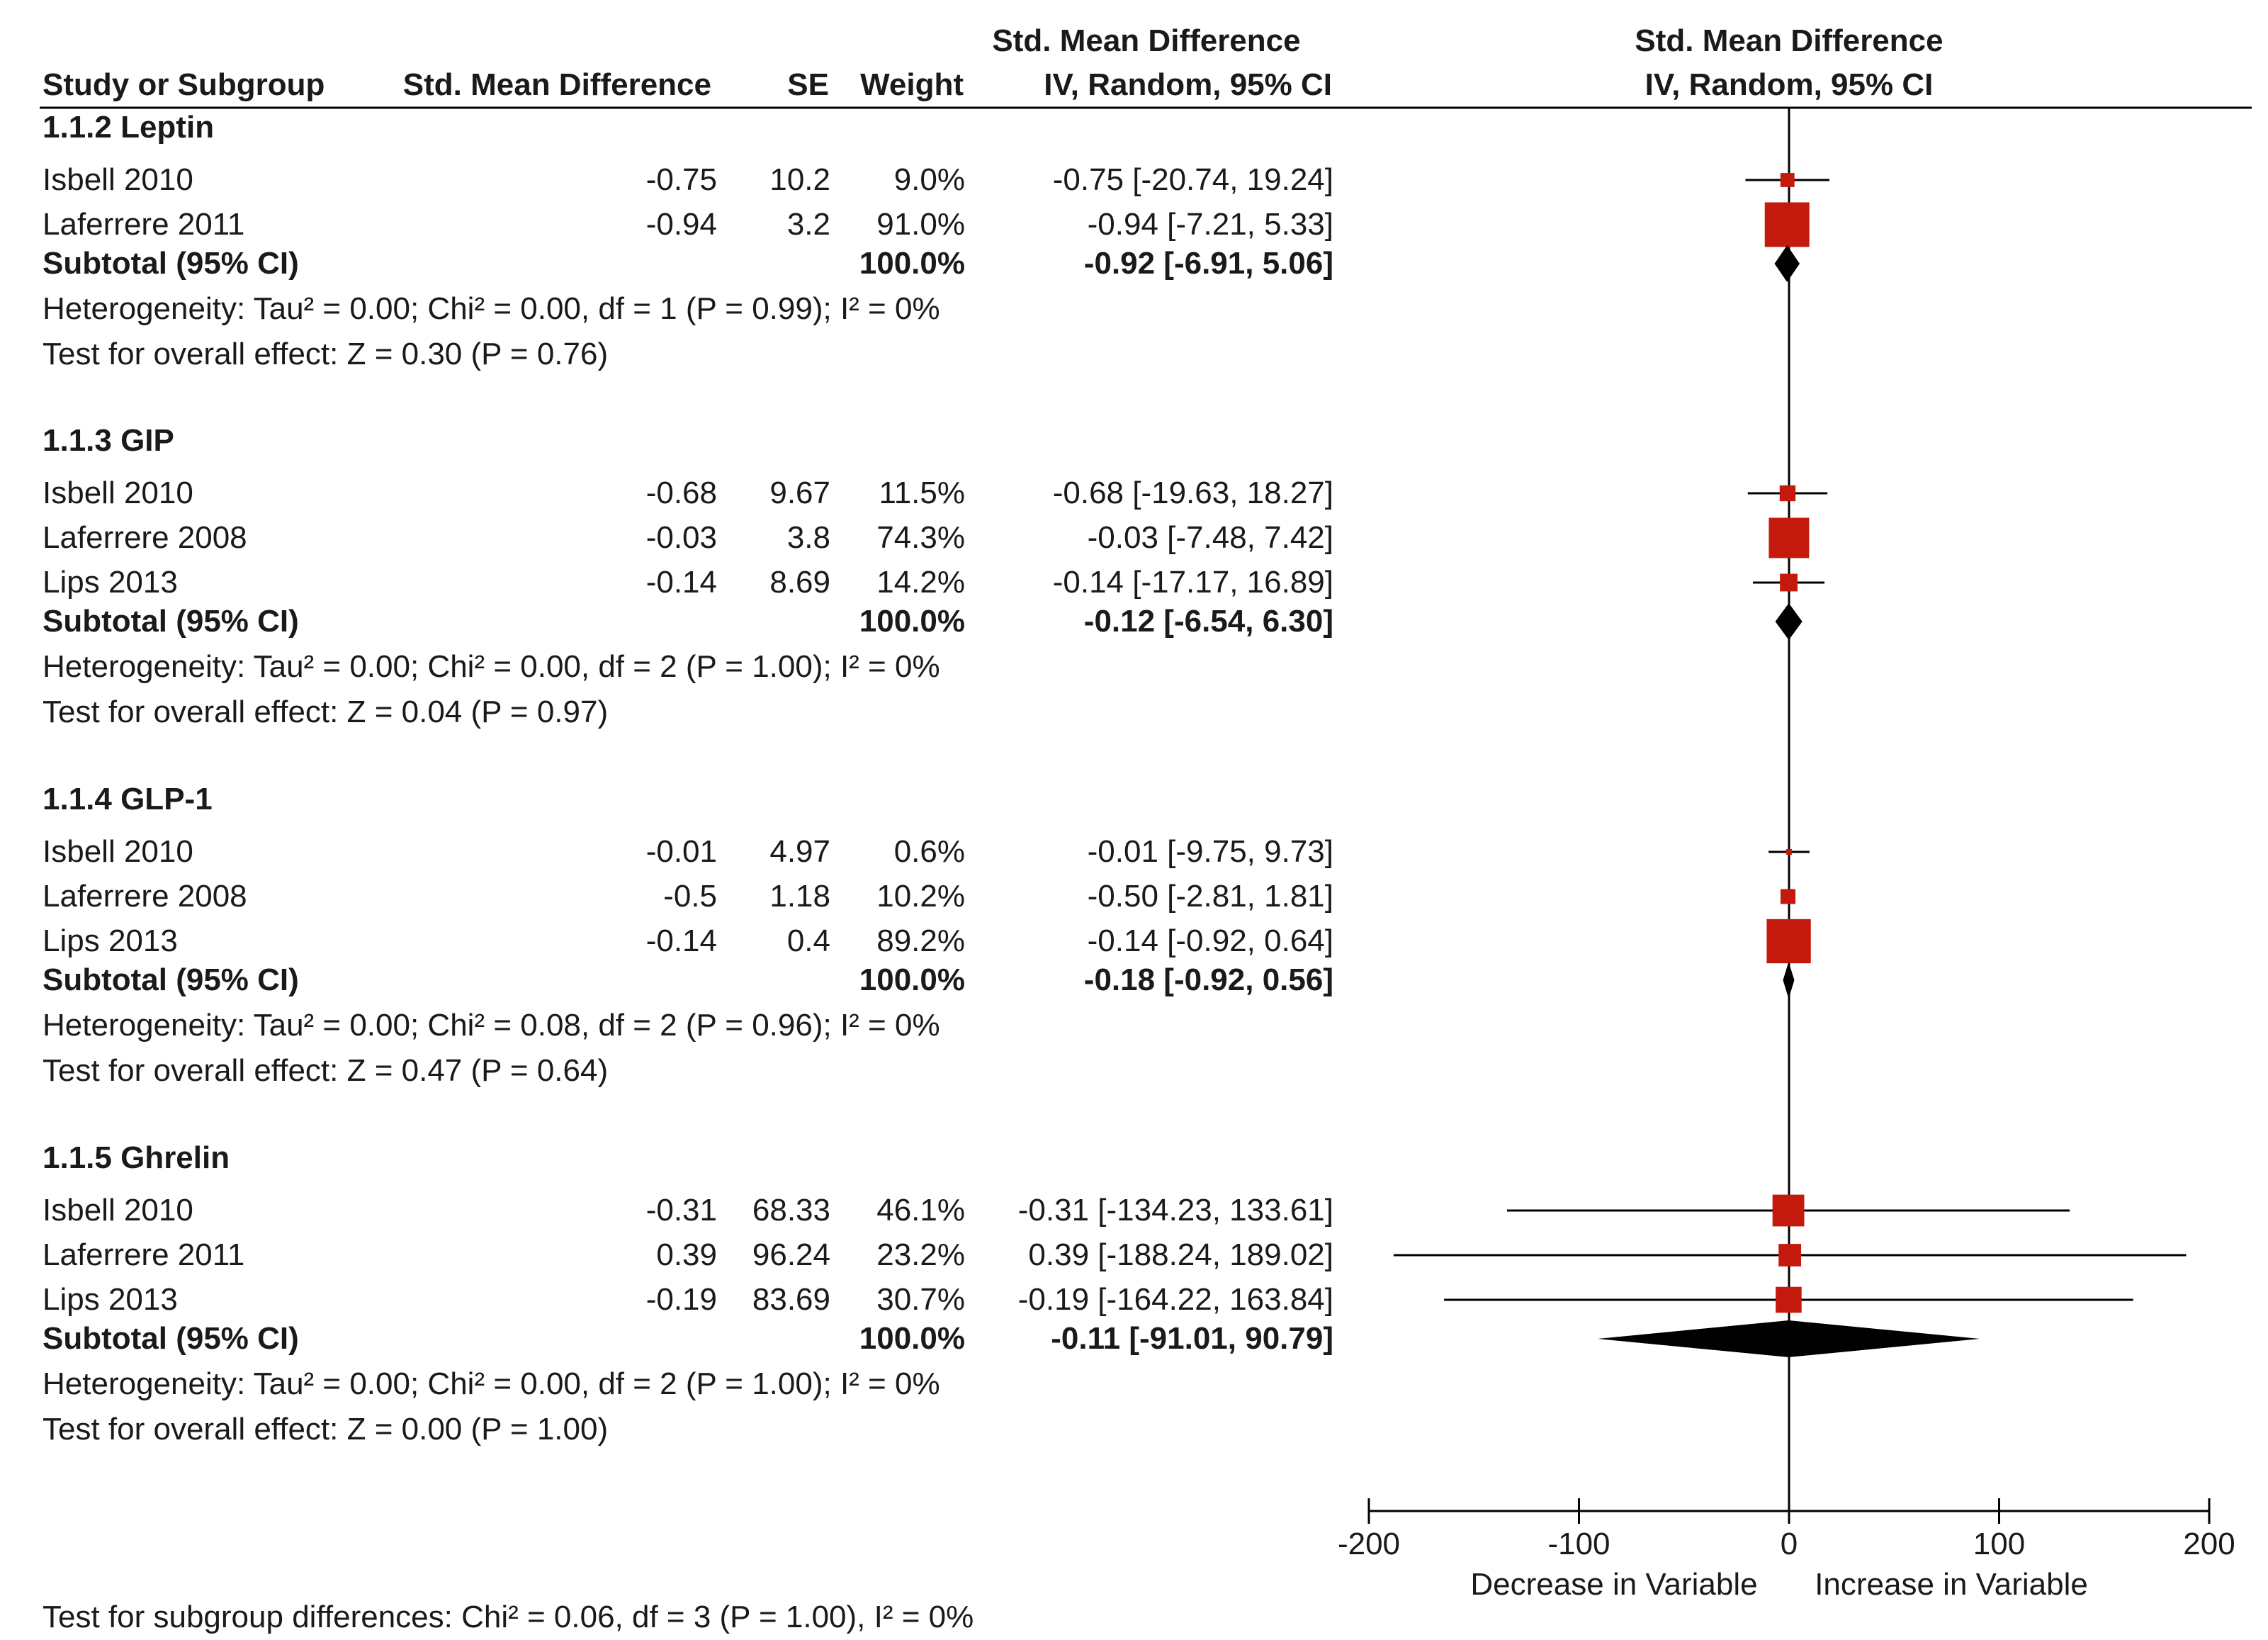 Image resolution: width=2268 pixels, height=1640 pixels. Describe the element at coordinates (686, 1254) in the screenshot. I see `study-smd: 0.39` at that location.